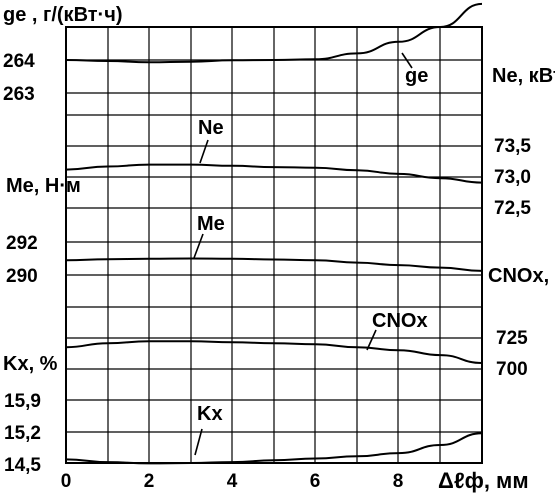 Image resolution: width=555 pixels, height=499 pixels. I want to click on kx-tick-label: 15,2, so click(22, 433).